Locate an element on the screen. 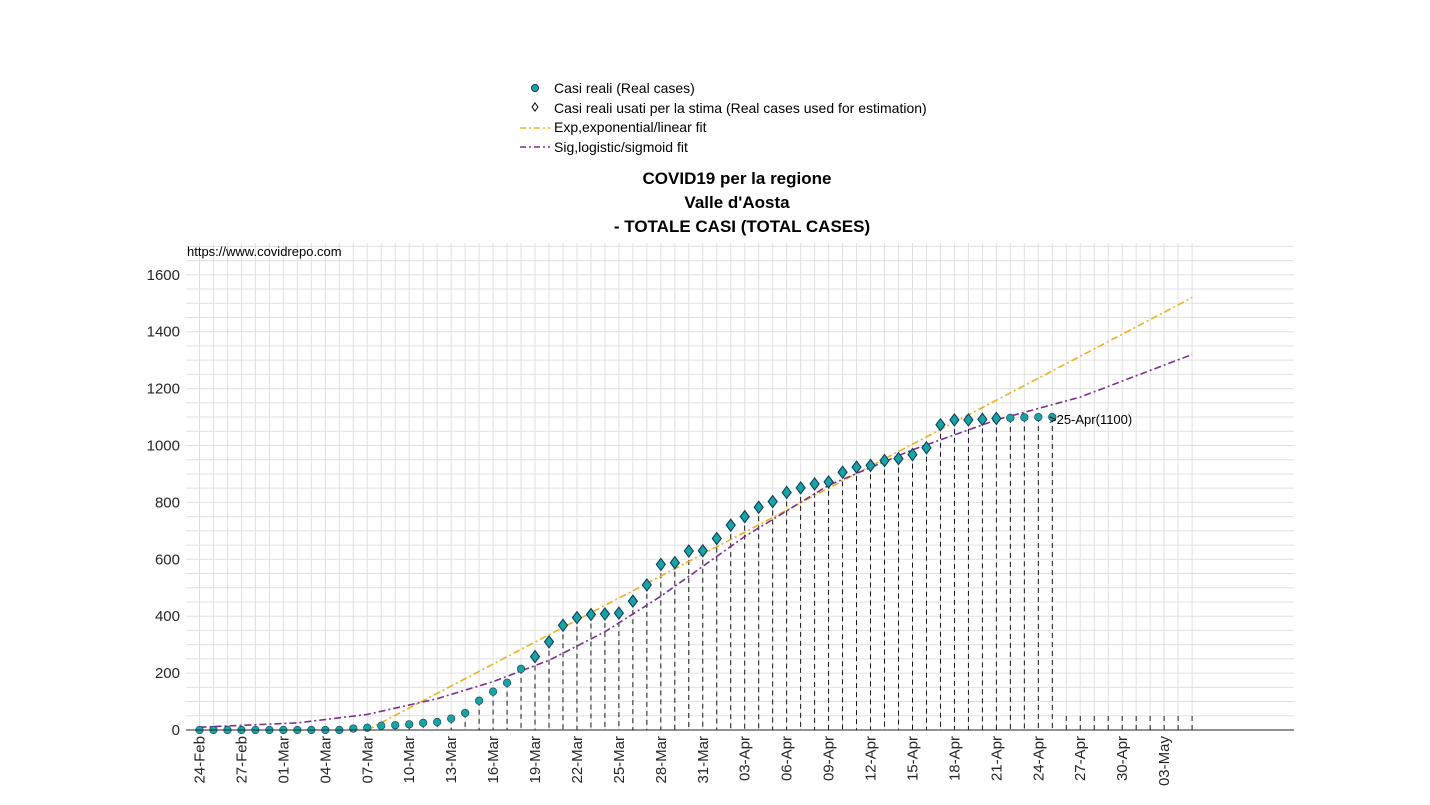  x-tick-label: 16-Mar is located at coordinates (493, 760).